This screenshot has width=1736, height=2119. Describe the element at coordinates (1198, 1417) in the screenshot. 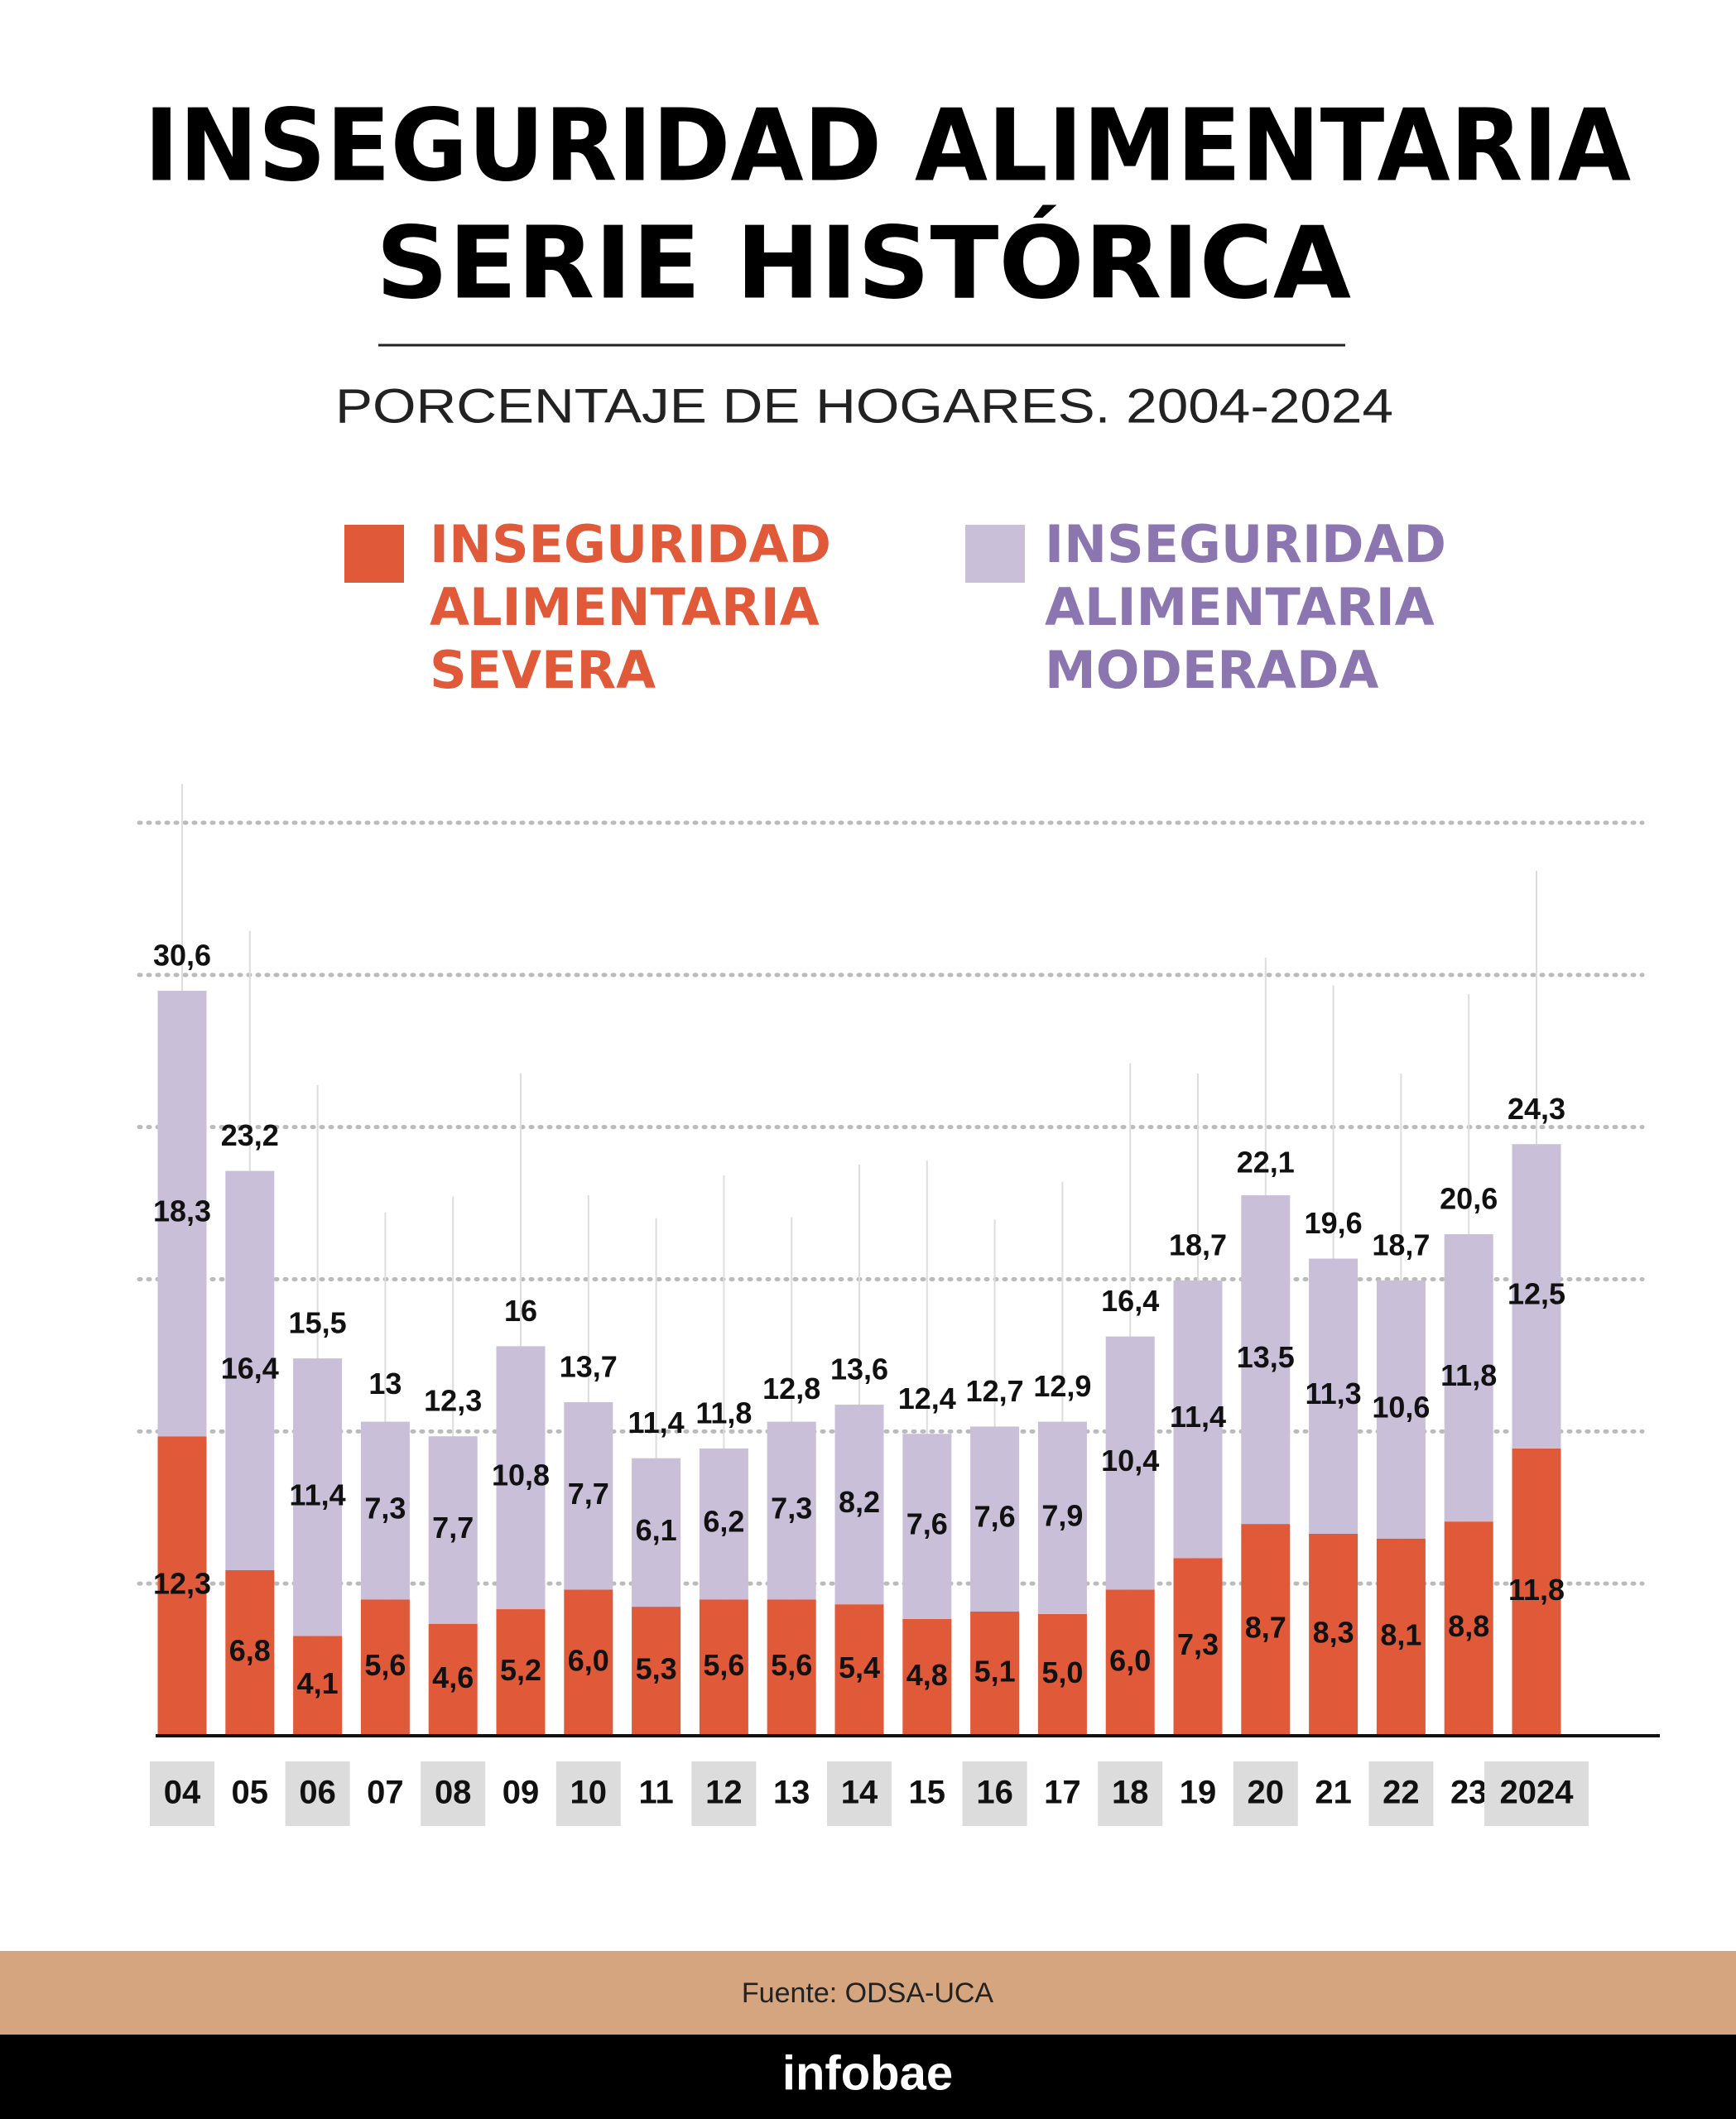

I see `value-label: 11,4` at that location.